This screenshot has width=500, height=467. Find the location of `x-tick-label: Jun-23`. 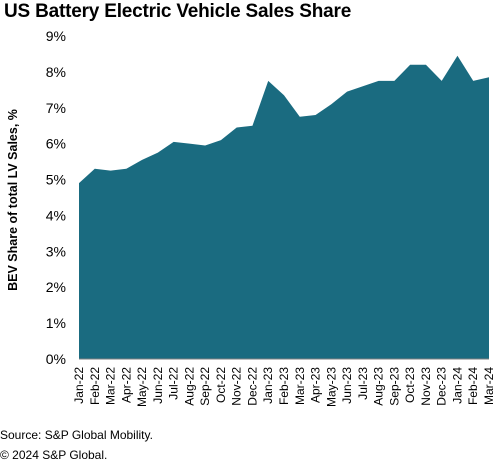

x-tick-label: Jun-23 is located at coordinates (347, 385).